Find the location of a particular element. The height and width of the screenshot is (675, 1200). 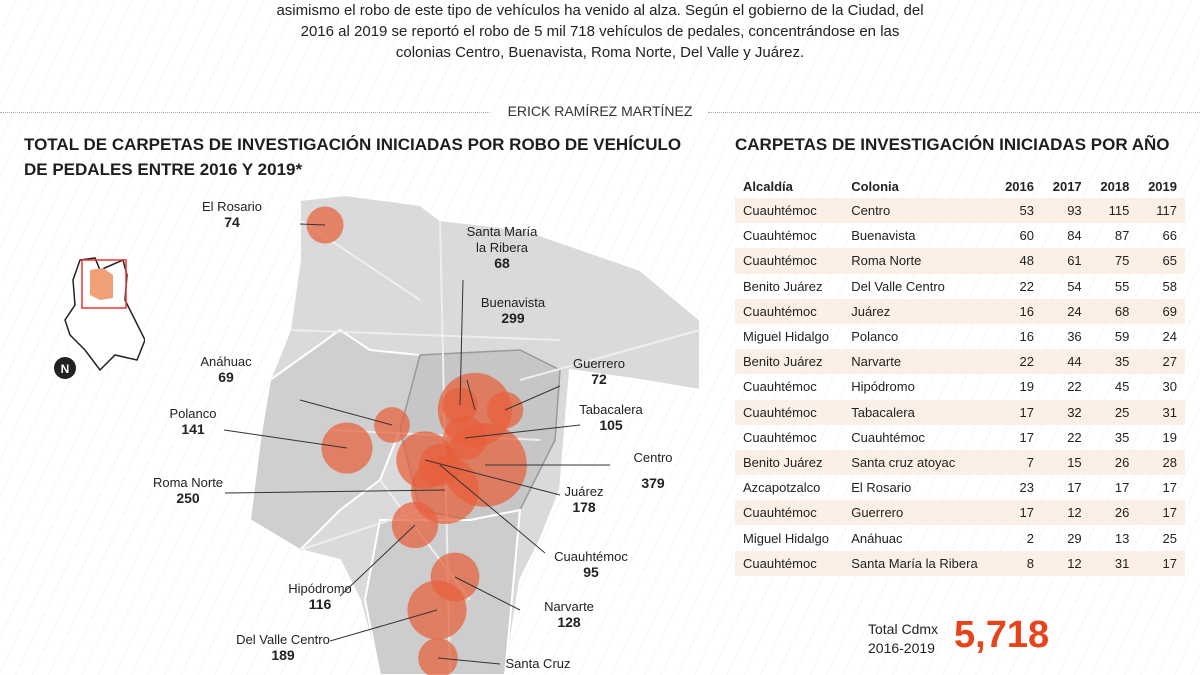

bubble-value: 128 is located at coordinates (569, 622).